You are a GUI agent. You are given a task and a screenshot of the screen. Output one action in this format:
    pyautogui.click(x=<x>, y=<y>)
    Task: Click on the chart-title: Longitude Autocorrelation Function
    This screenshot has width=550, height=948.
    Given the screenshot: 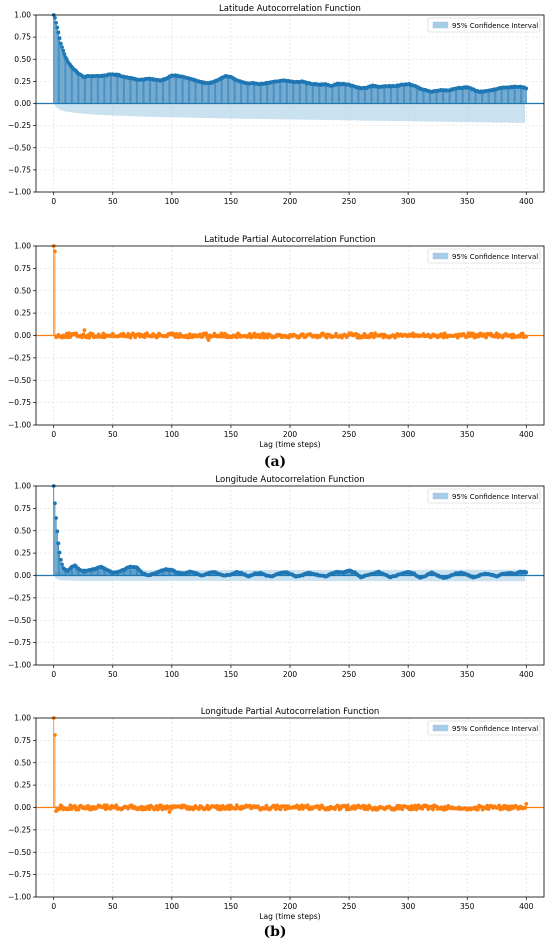 What is the action you would take?
    pyautogui.click(x=289, y=480)
    